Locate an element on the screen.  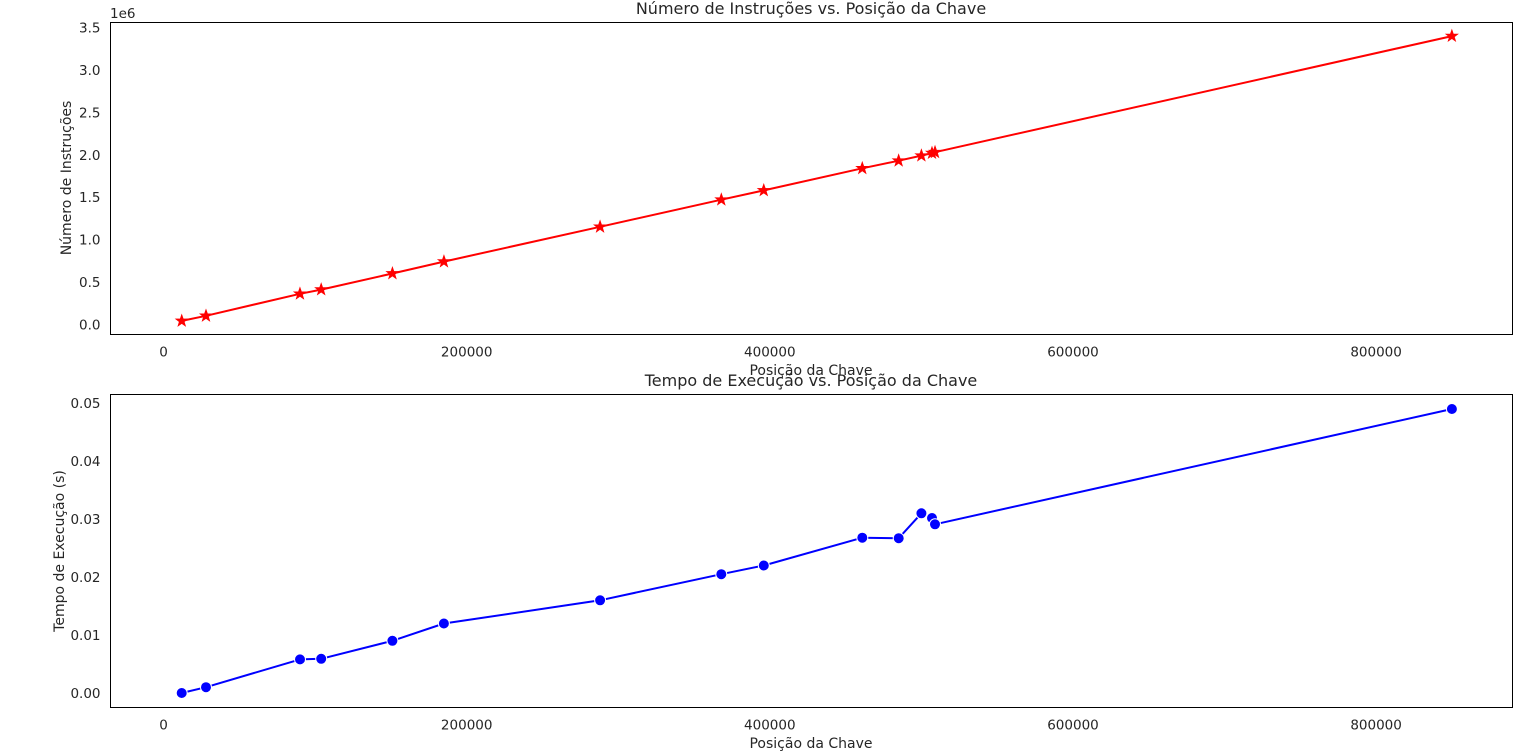
y-tick-label: 0.05 is located at coordinates (85, 404).